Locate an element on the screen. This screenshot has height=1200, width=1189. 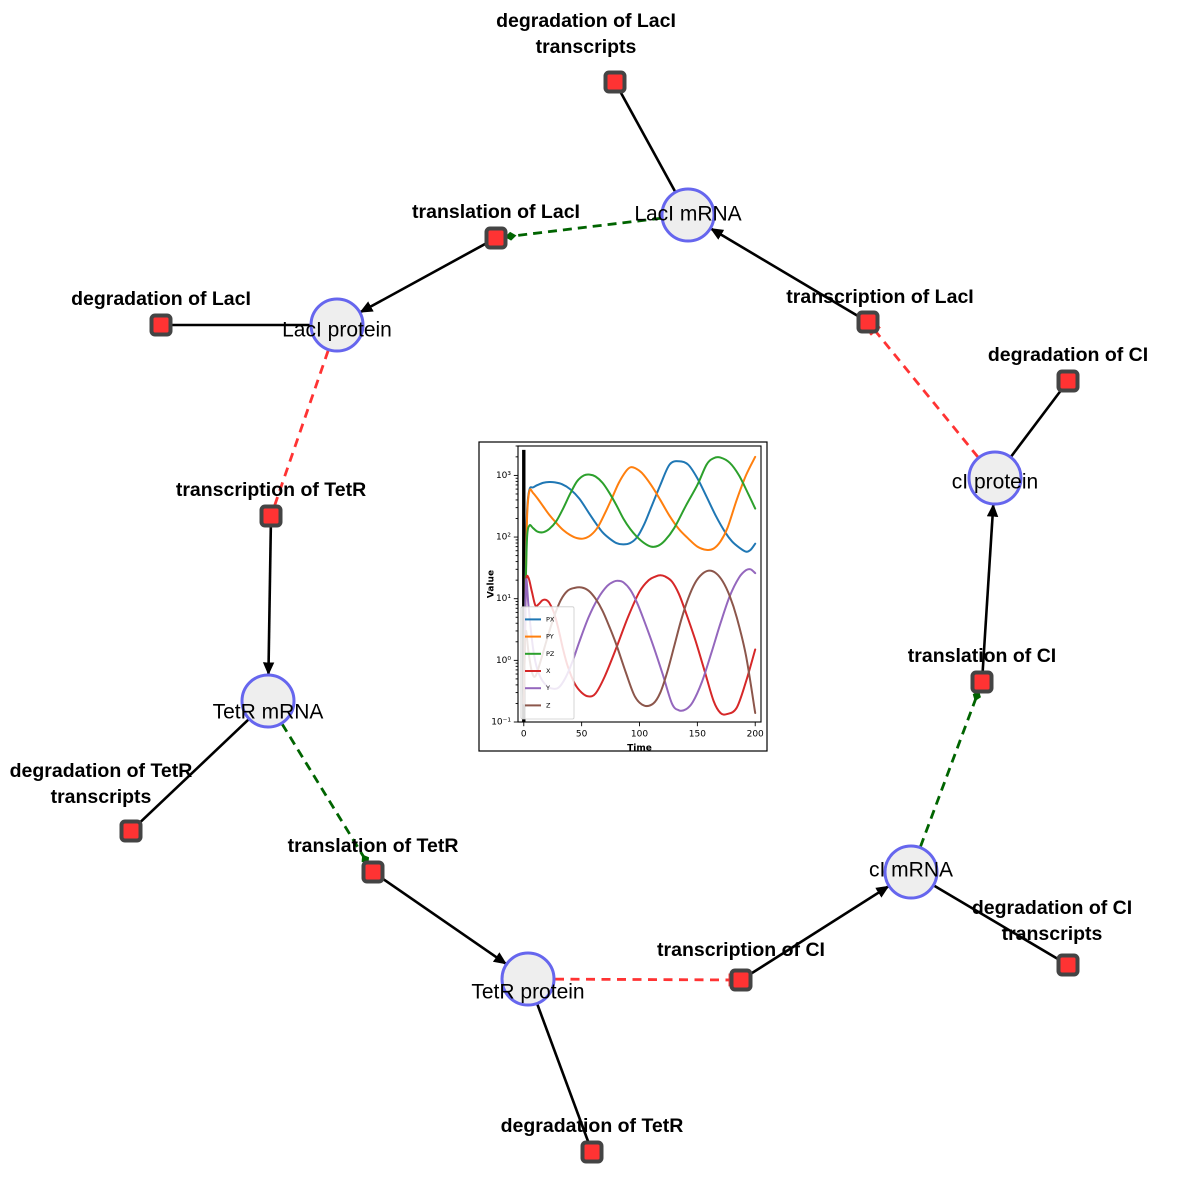
y-tick-label: 10² is located at coordinates (503, 538).